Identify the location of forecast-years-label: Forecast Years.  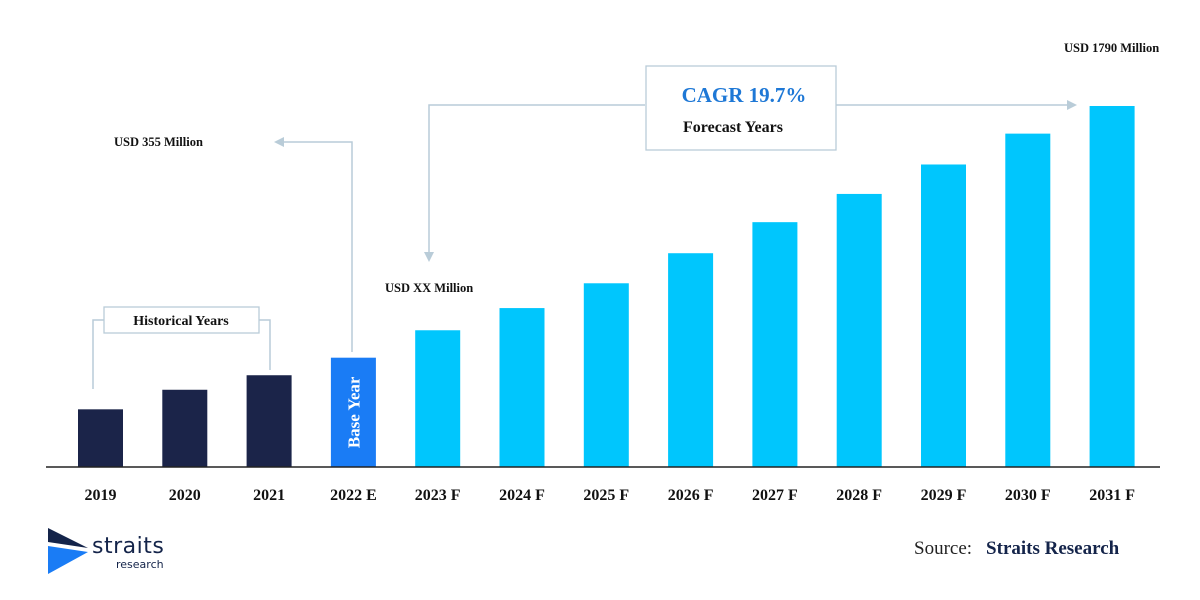
(733, 127).